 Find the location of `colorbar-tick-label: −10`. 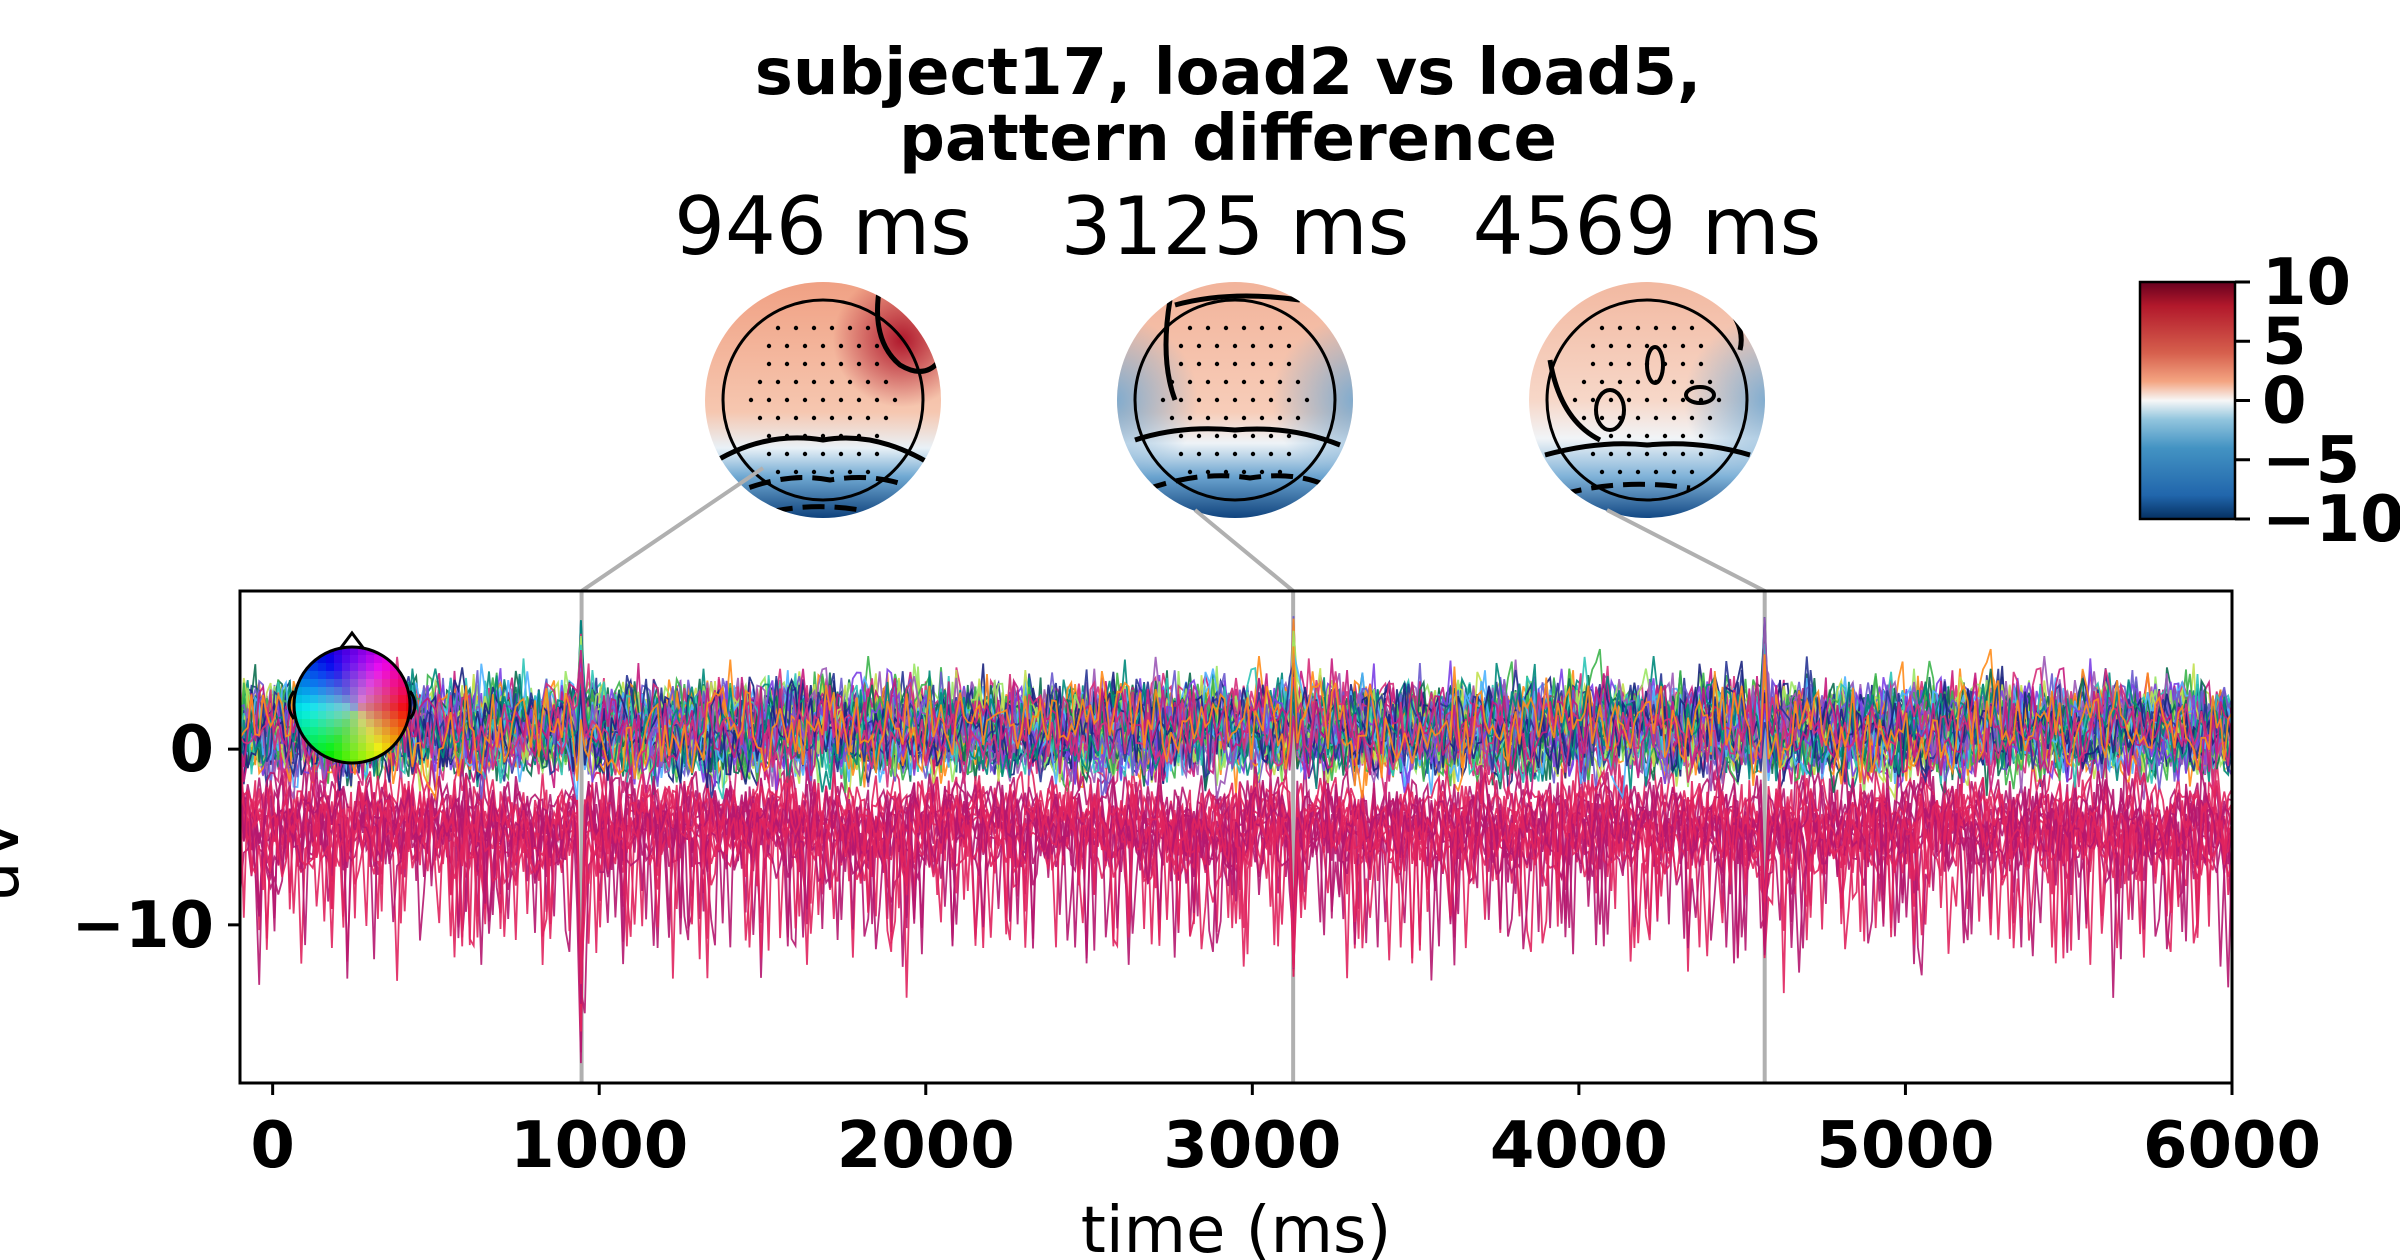

colorbar-tick-label: −10 is located at coordinates (2331, 520).